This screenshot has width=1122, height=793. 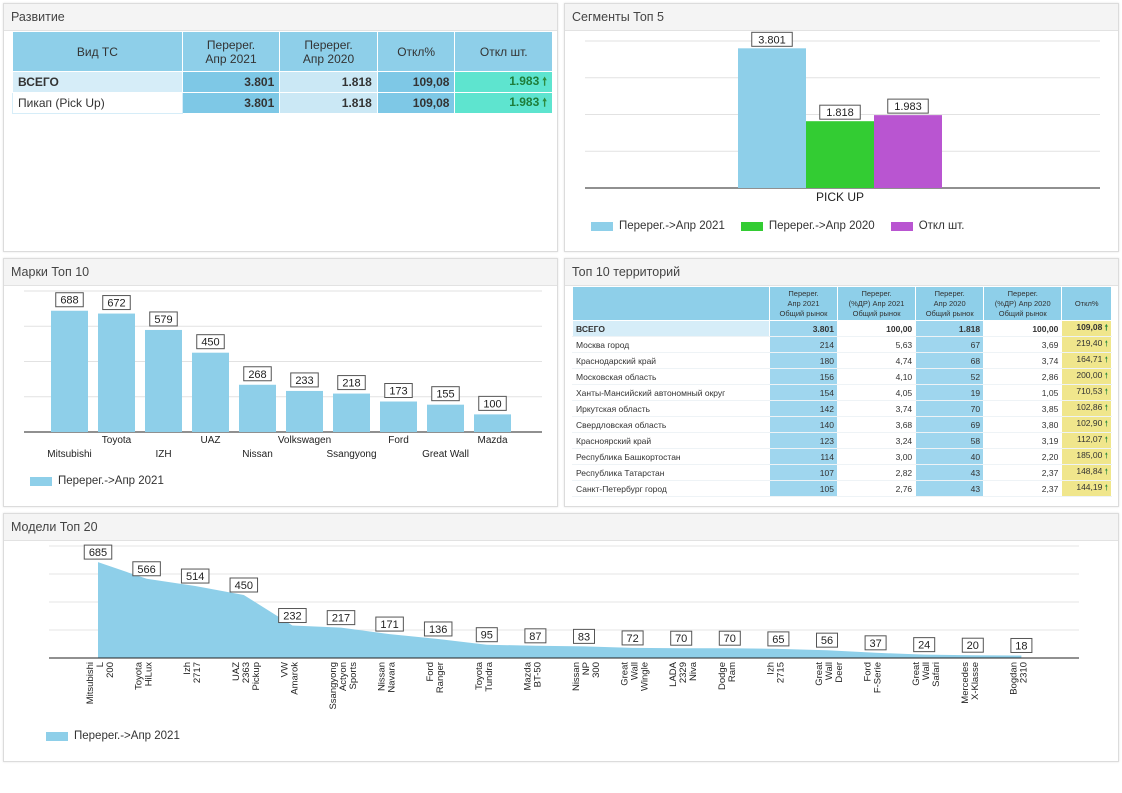 What do you see at coordinates (842, 360) in the screenshot?
I see `table-row: Краснодарский край 180 4,74 68 3,74 164,71 🠕` at bounding box center [842, 360].